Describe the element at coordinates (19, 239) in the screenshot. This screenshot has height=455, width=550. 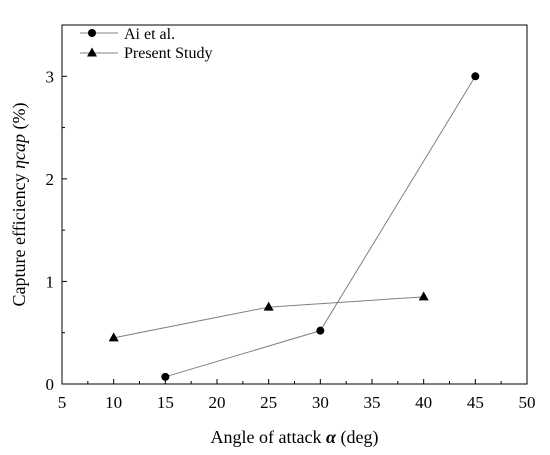
I see `y-axis-title-text: Capture efficiency` at that location.